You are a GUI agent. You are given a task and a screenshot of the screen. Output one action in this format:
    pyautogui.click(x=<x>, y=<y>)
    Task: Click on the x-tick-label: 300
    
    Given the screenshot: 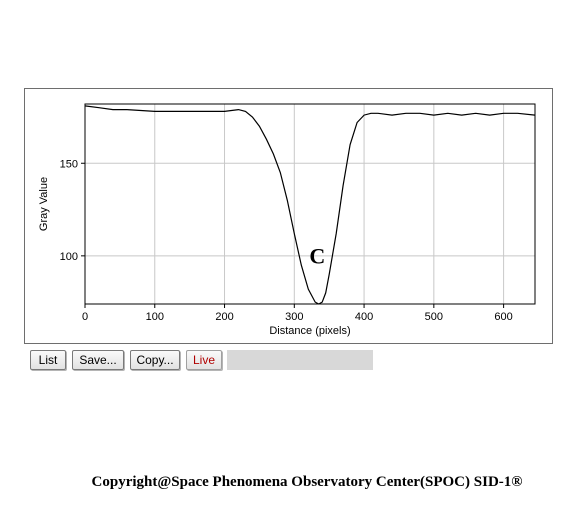 What is the action you would take?
    pyautogui.click(x=294, y=317)
    